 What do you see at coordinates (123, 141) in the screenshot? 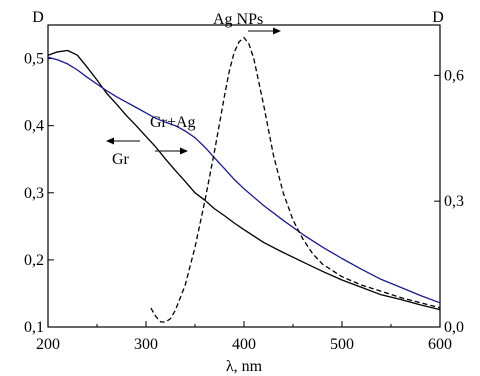
I see `arrow-gr-ag-left` at bounding box center [123, 141].